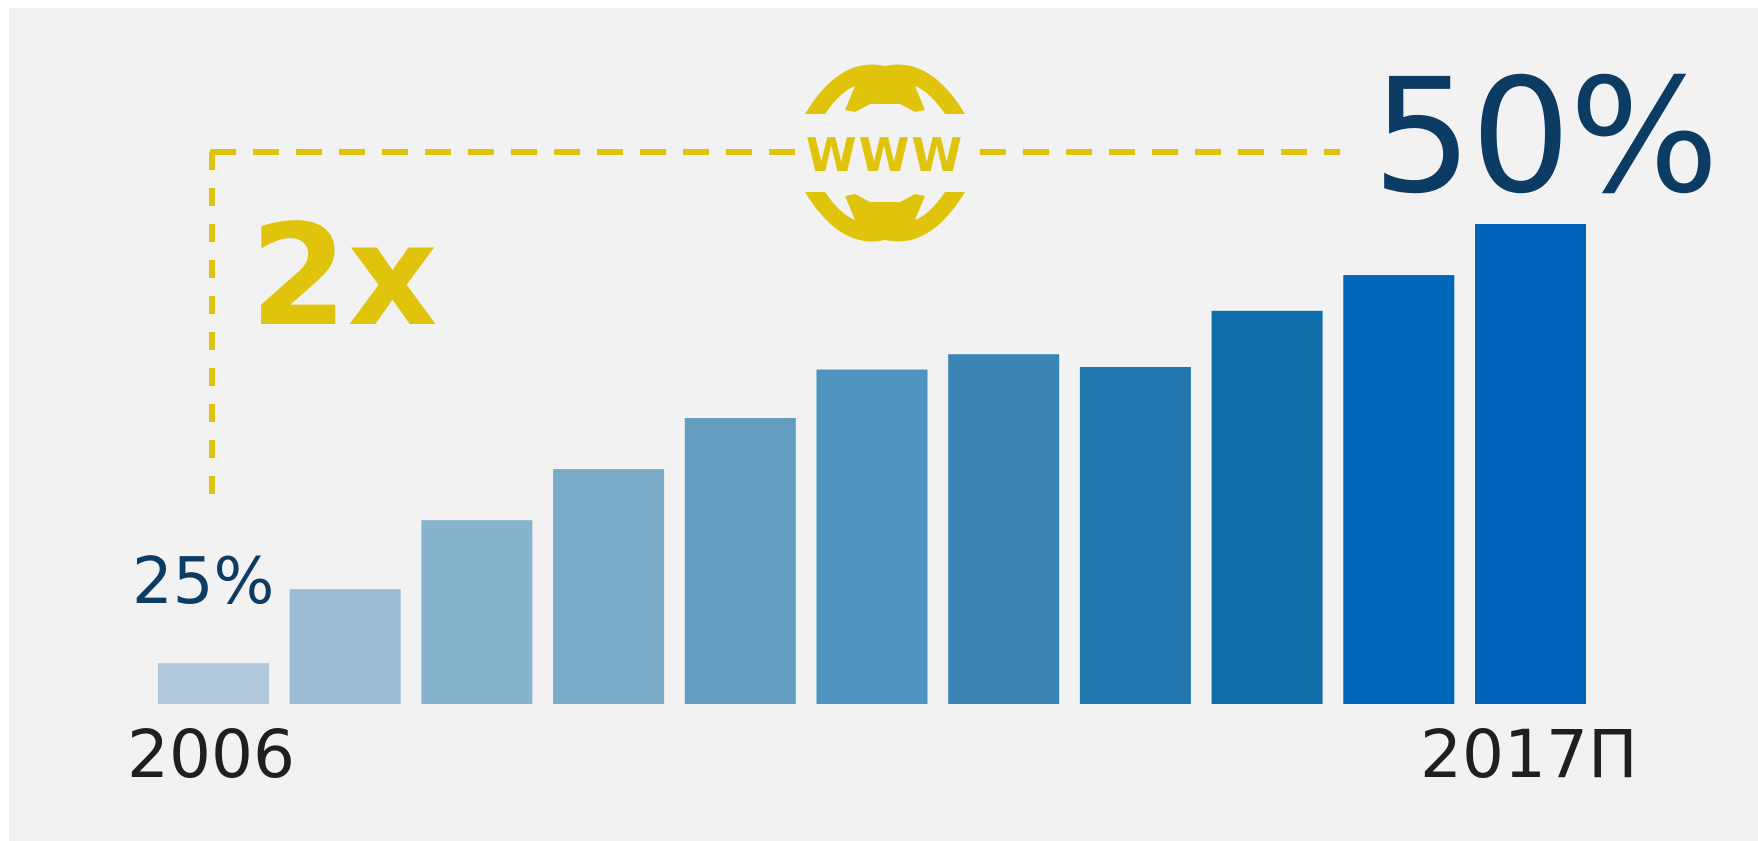  Describe the element at coordinates (203, 582) in the screenshot. I see `first-value-label: 25%` at that location.